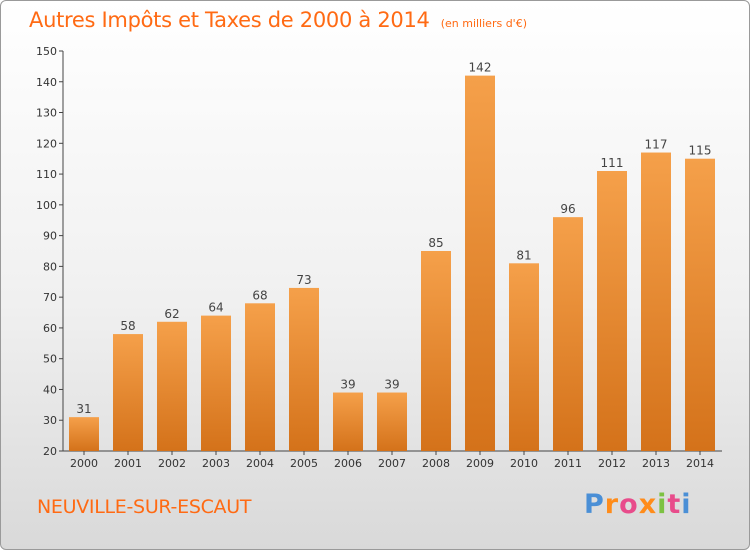 The height and width of the screenshot is (550, 750). Describe the element at coordinates (523, 255) in the screenshot. I see `data-label: 81` at that location.